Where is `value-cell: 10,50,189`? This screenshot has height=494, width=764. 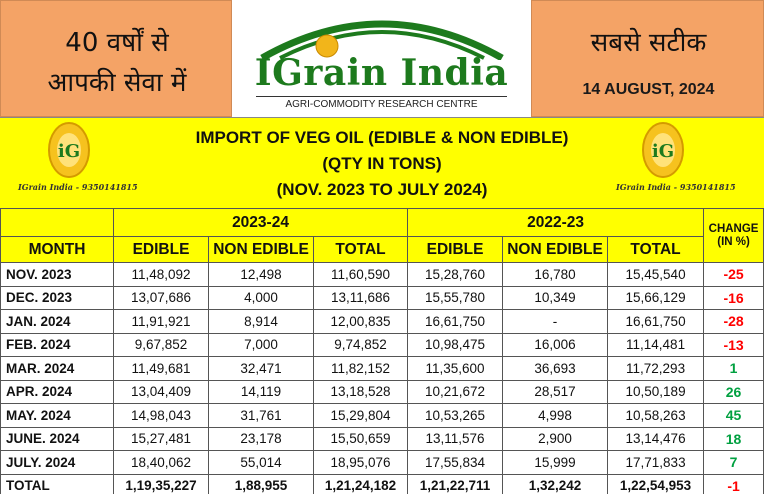
value-cell: 10,50,189 is located at coordinates (656, 391).